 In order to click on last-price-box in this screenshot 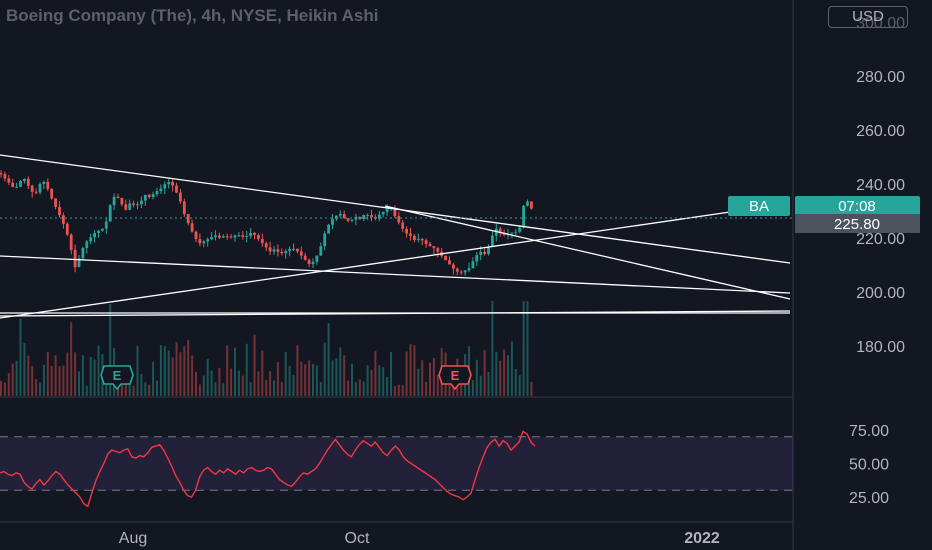, I will do `click(857, 223)`.